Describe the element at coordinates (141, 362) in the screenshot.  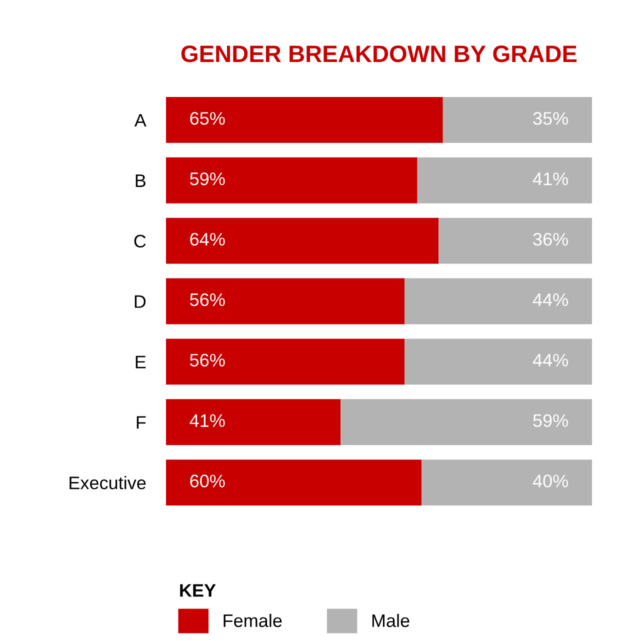
I see `y-tick-label: E` at that location.